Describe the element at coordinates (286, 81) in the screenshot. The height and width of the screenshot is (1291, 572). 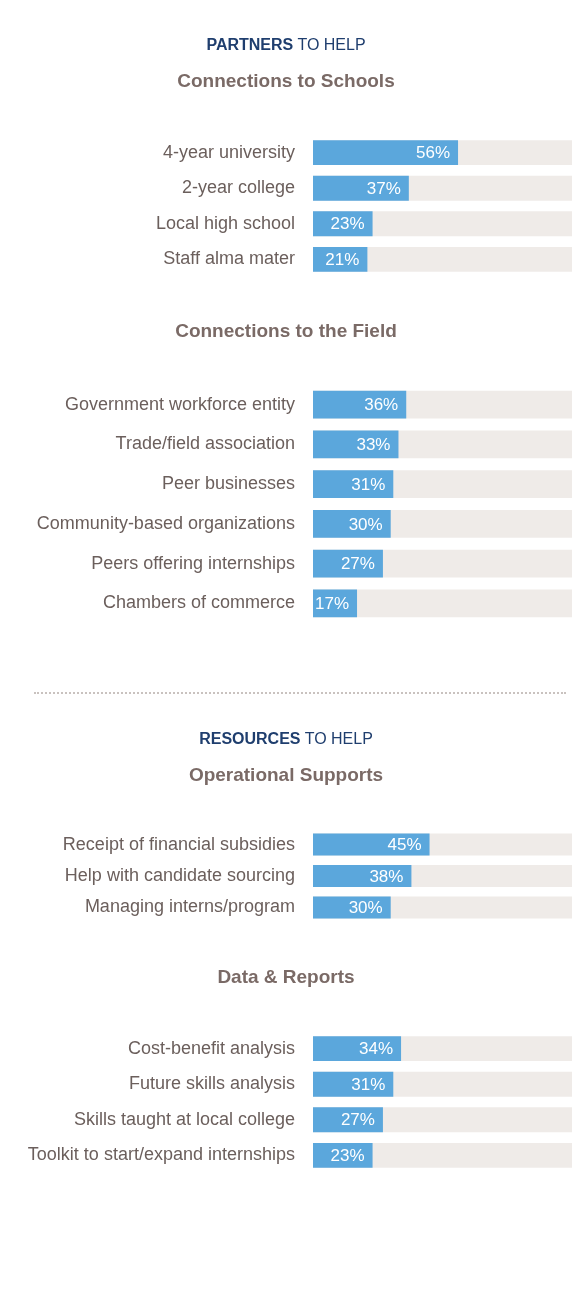
I see `chart-title: Connections to Schools` at that location.